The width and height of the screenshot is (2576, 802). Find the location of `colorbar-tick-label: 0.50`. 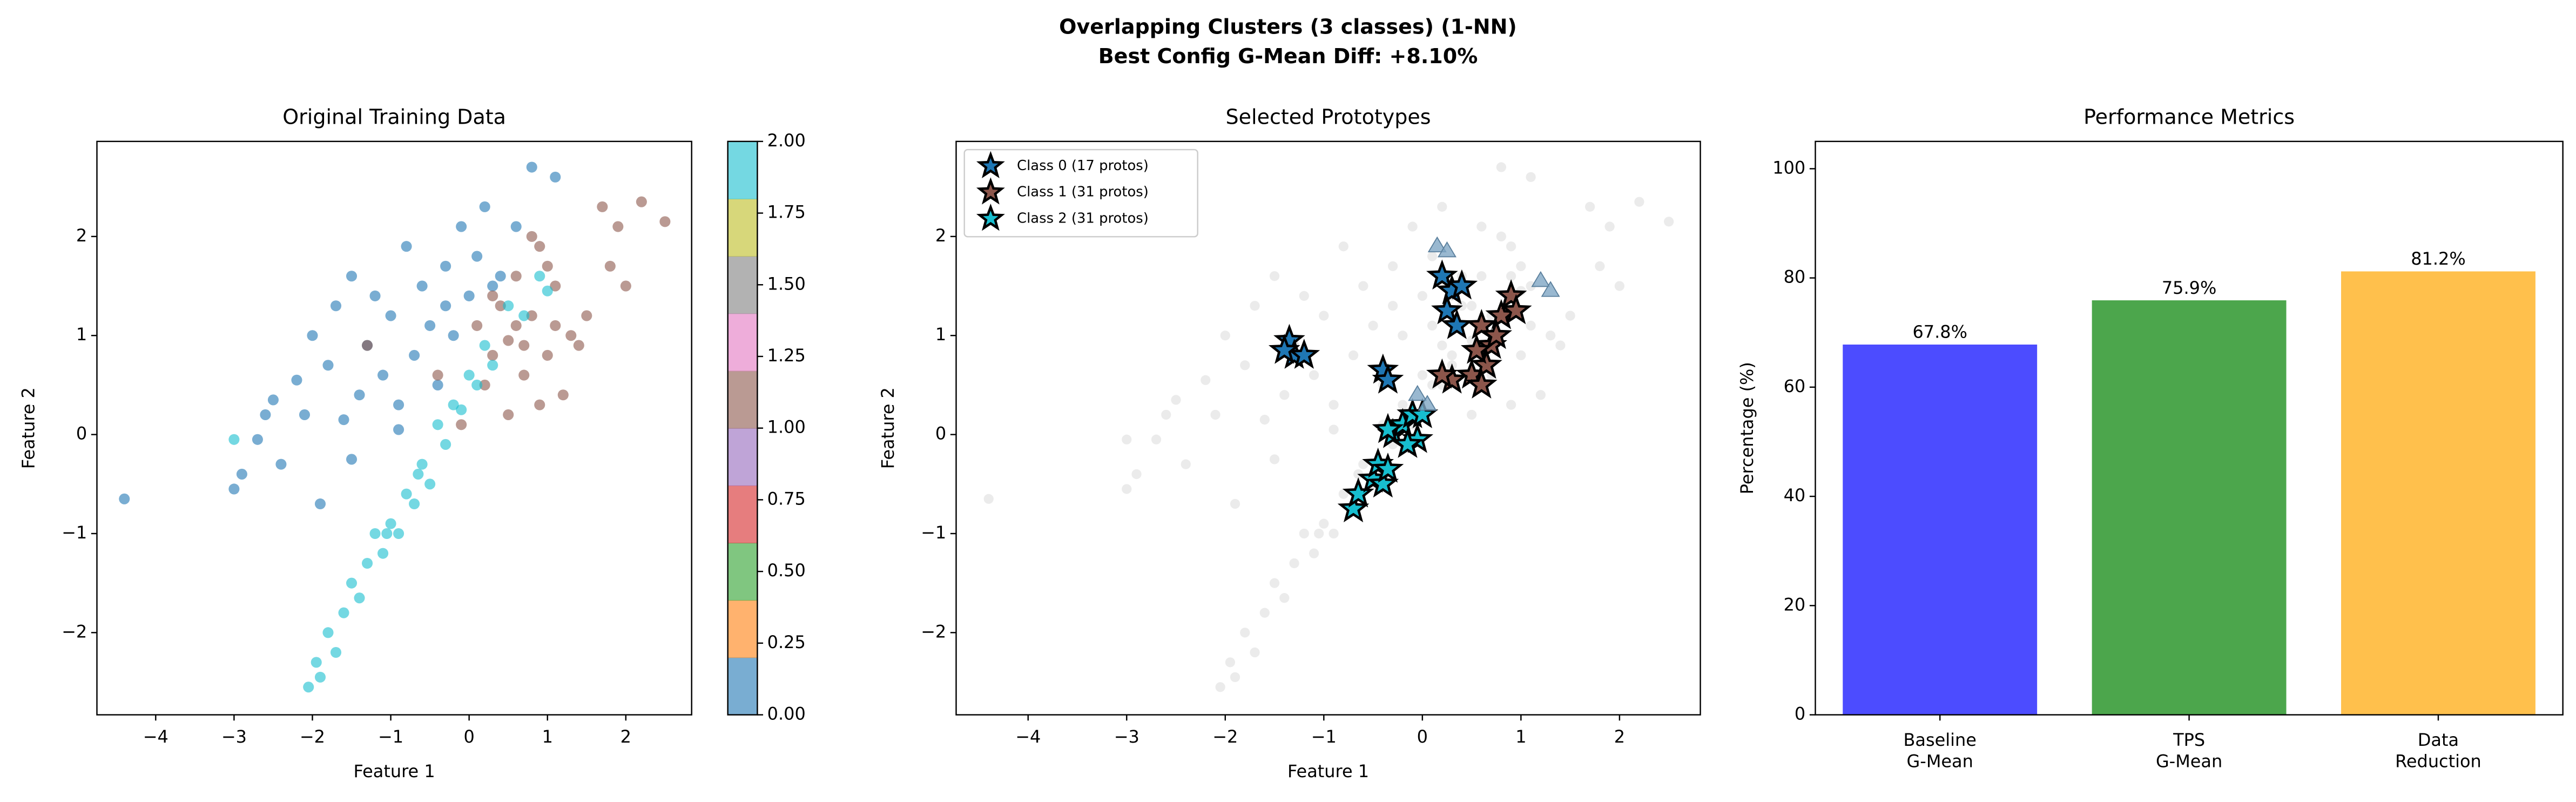

colorbar-tick-label: 0.50 is located at coordinates (786, 570).